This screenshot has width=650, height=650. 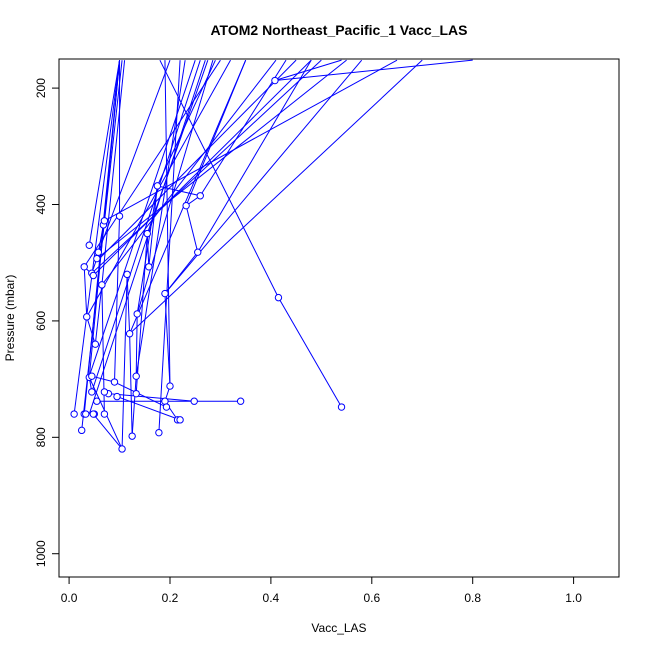 I want to click on x-tick-label: 0.2, so click(x=170, y=598).